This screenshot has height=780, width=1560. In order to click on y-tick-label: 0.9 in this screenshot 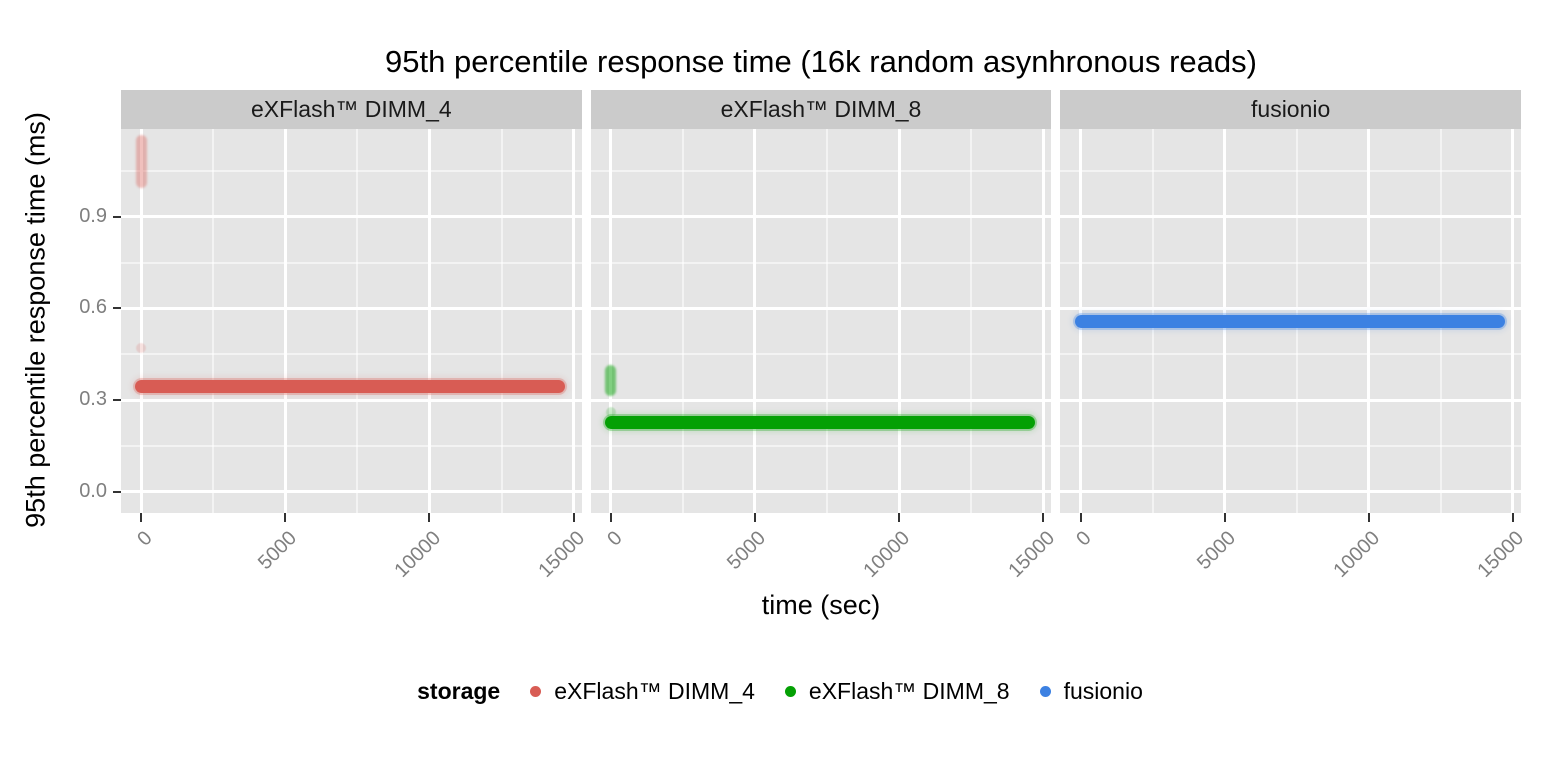, I will do `click(93, 215)`.